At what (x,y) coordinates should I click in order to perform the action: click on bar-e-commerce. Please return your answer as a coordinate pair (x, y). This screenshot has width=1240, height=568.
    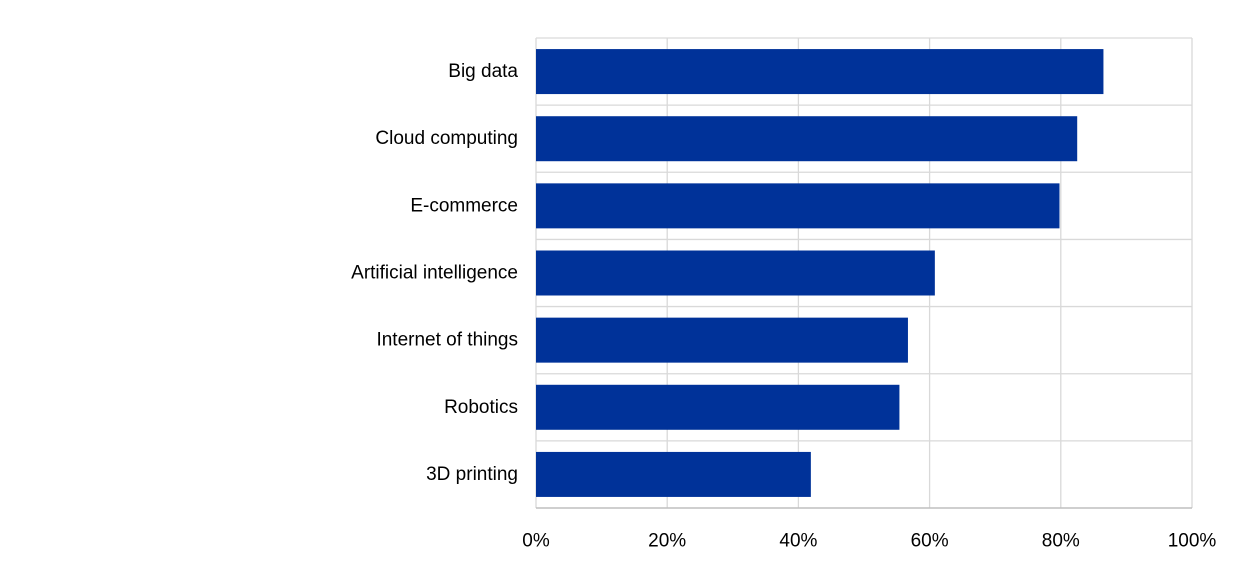
    Looking at the image, I should click on (798, 206).